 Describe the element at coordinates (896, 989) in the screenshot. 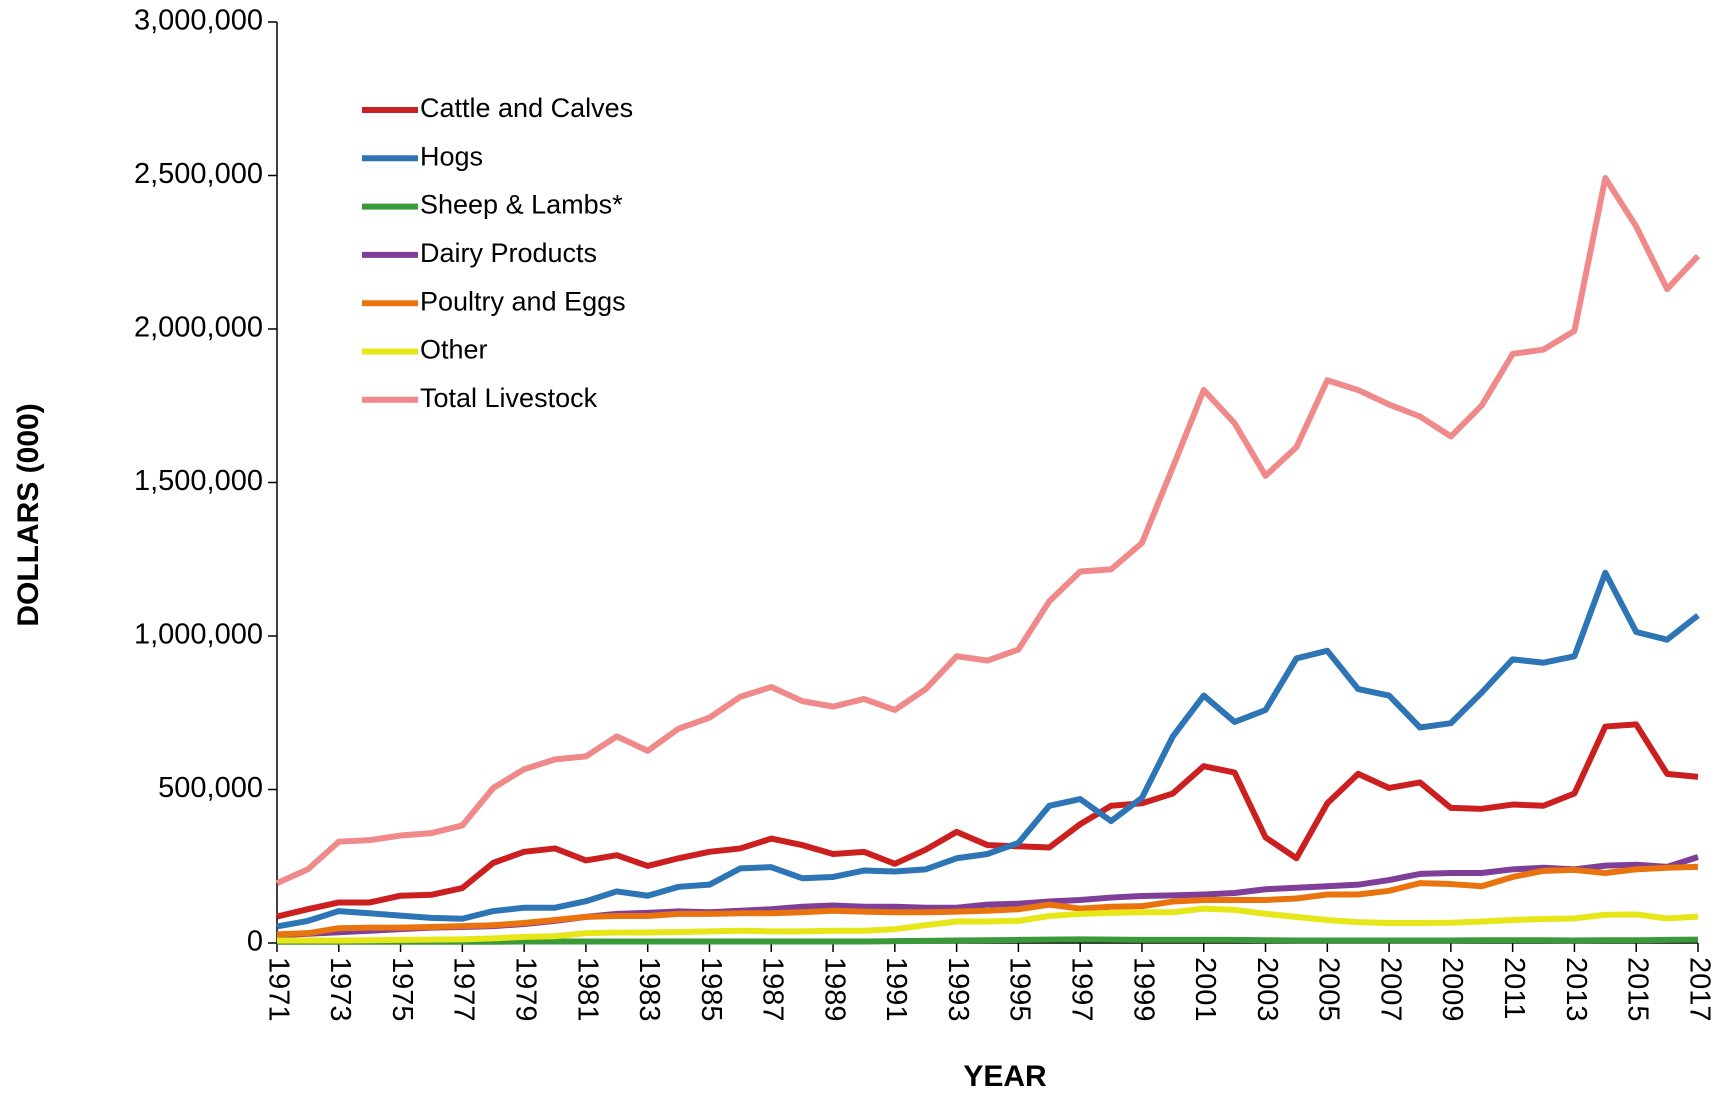

I see `x-tick-label: 1991` at that location.